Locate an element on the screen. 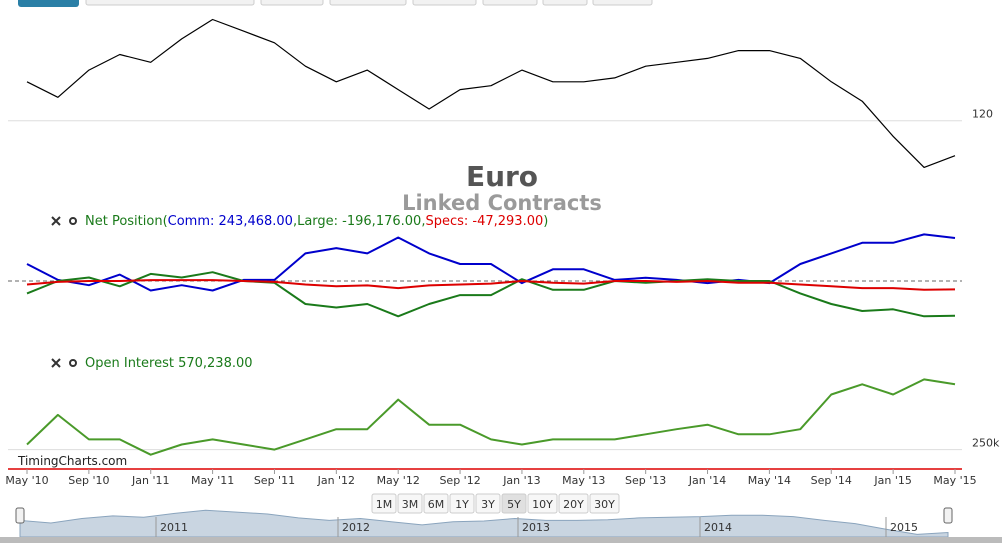 The height and width of the screenshot is (543, 1002). range-button-label: 5Y is located at coordinates (514, 504).